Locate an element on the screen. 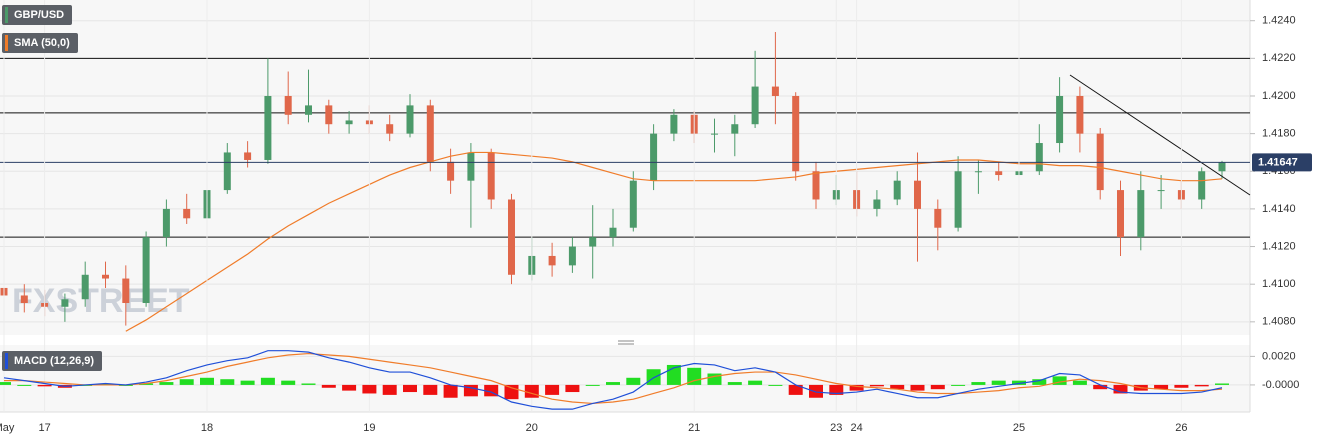 The height and width of the screenshot is (441, 1323). last-price-box is located at coordinates (1282, 162).